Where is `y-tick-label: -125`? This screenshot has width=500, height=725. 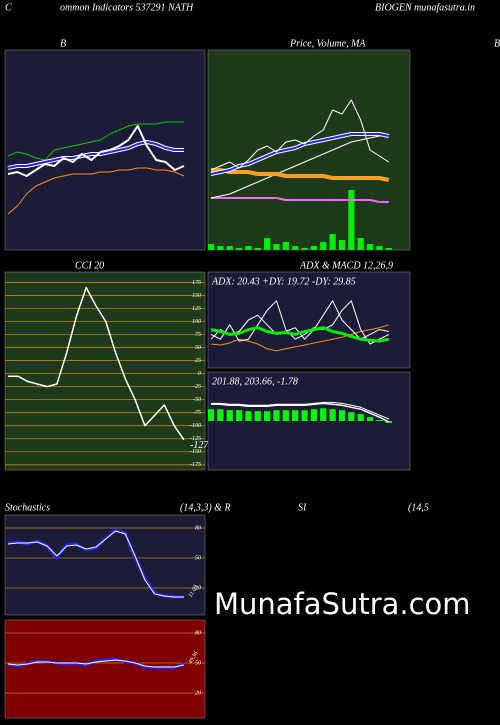
y-tick-label: -125 is located at coordinates (195, 439).